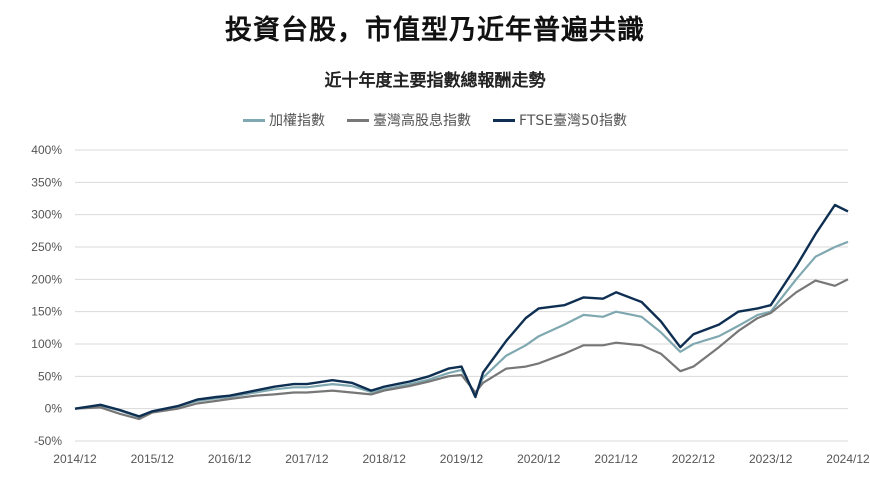 The image size is (870, 491). I want to click on legend-swatch-taiex, so click(254, 120).